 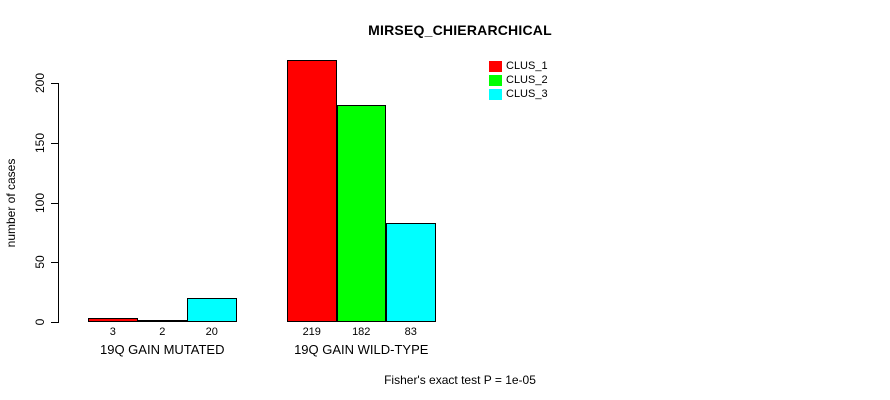 What do you see at coordinates (460, 380) in the screenshot?
I see `footnote: Fisher's exact test P = 1e-05` at bounding box center [460, 380].